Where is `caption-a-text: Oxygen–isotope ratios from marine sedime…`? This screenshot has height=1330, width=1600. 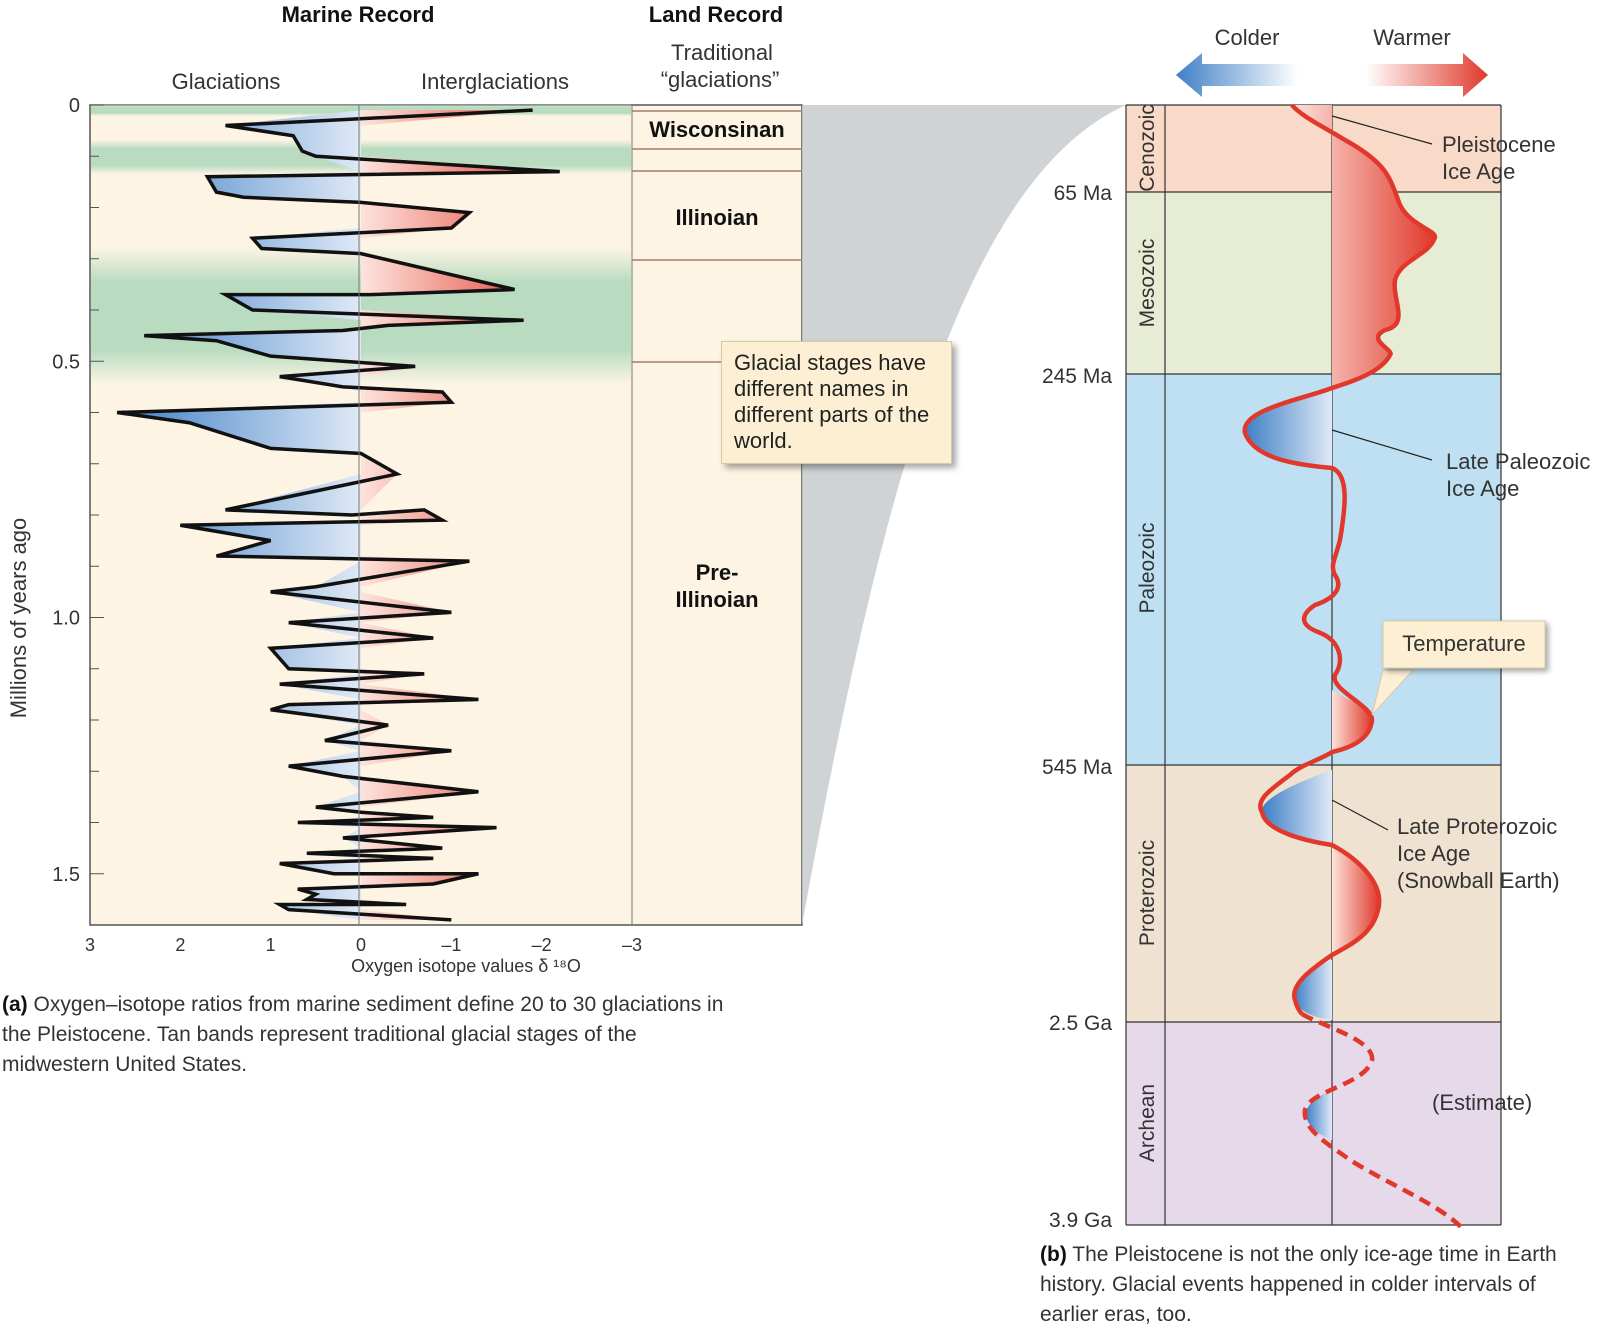 caption-a-text: Oxygen–isotope ratios from marine sedime… is located at coordinates (363, 1034).